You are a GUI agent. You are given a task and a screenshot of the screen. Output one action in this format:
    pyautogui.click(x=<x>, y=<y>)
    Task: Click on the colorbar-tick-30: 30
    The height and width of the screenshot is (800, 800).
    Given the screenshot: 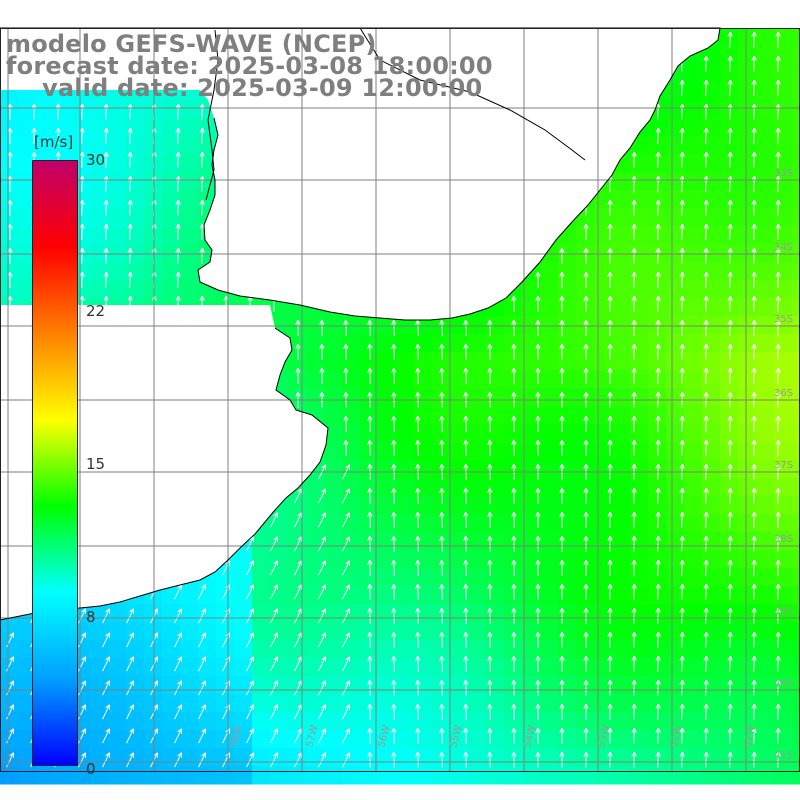 What is the action you would take?
    pyautogui.click(x=96, y=160)
    